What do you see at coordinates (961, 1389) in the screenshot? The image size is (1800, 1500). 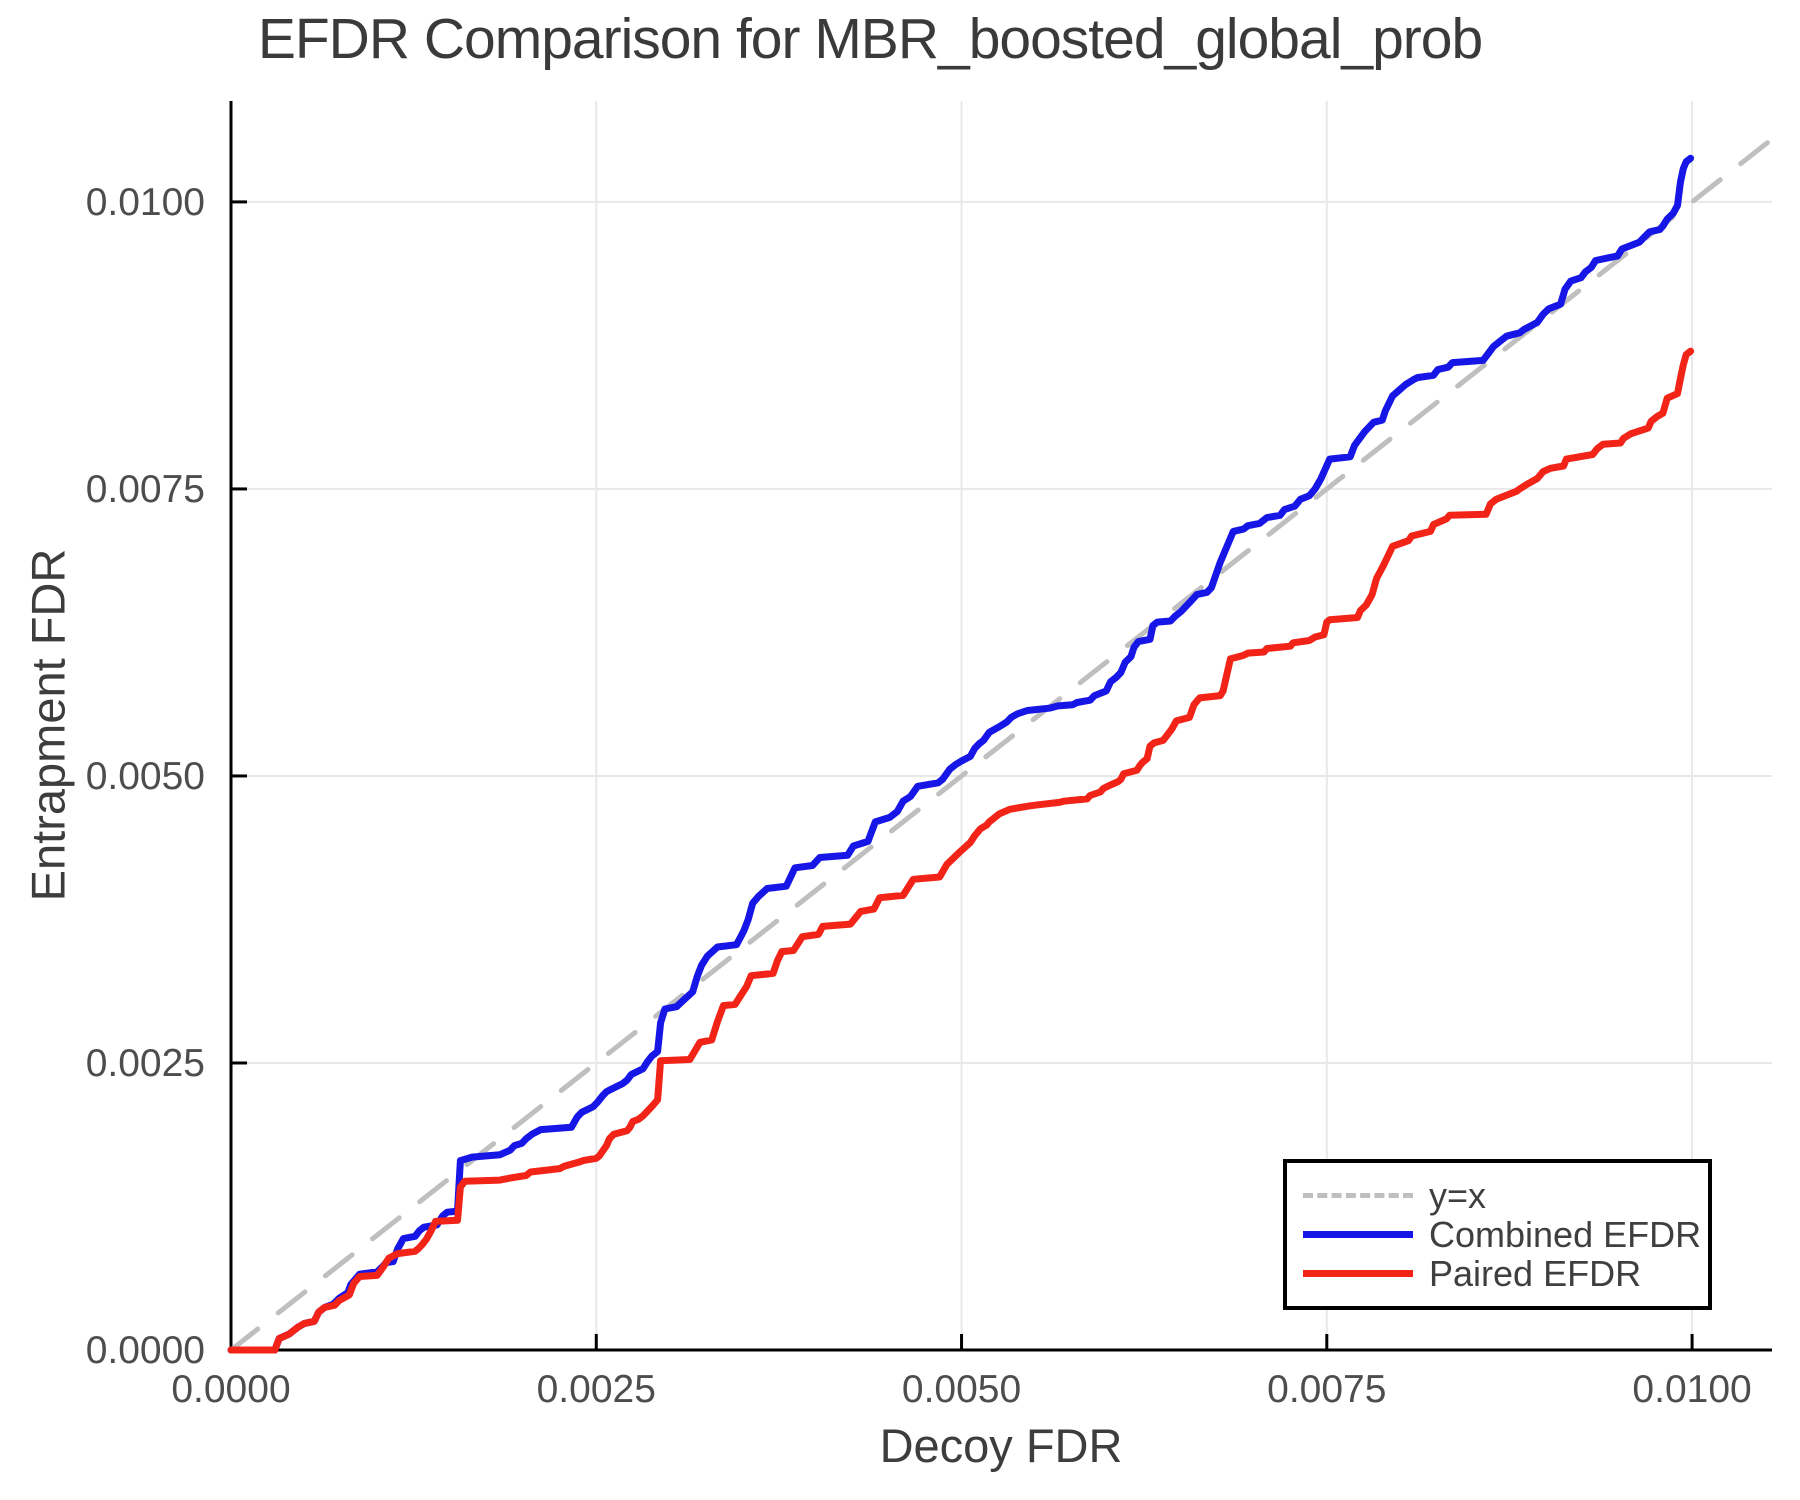 I see `x-tick-label: 0.0050` at bounding box center [961, 1389].